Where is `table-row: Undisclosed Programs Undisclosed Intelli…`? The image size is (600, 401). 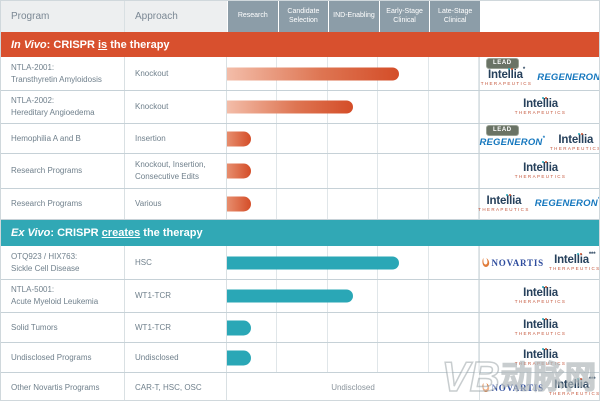 table-row: Undisclosed Programs Undisclosed Intelli… is located at coordinates (300, 358).